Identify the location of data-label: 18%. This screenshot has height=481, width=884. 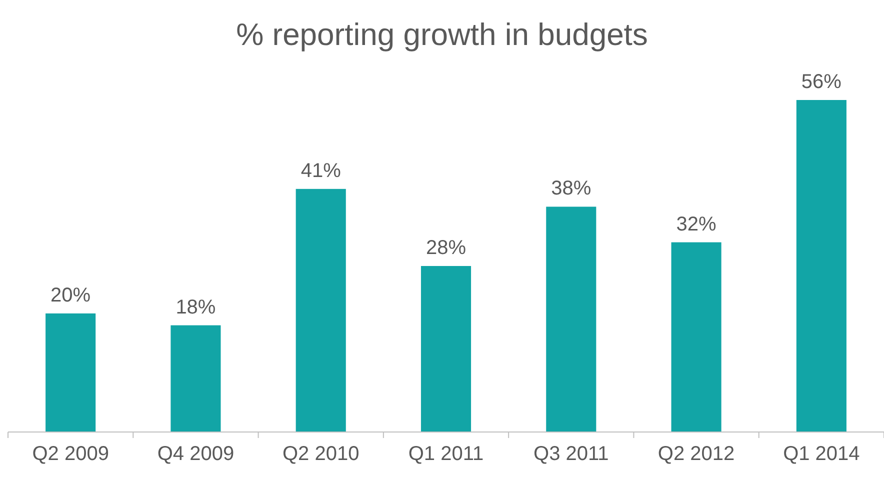
(196, 307).